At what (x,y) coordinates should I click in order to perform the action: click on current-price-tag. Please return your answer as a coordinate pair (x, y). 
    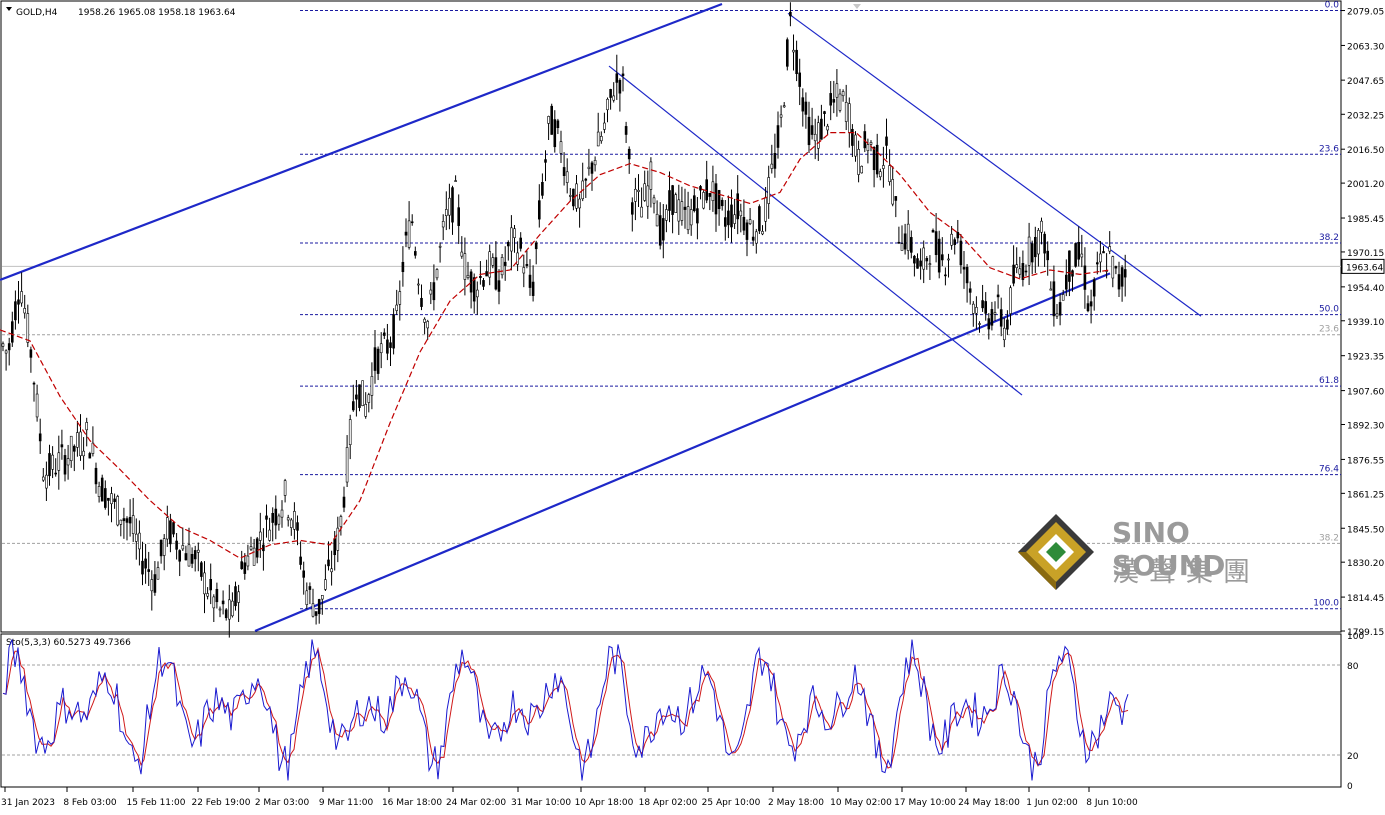
    Looking at the image, I should click on (1363, 266).